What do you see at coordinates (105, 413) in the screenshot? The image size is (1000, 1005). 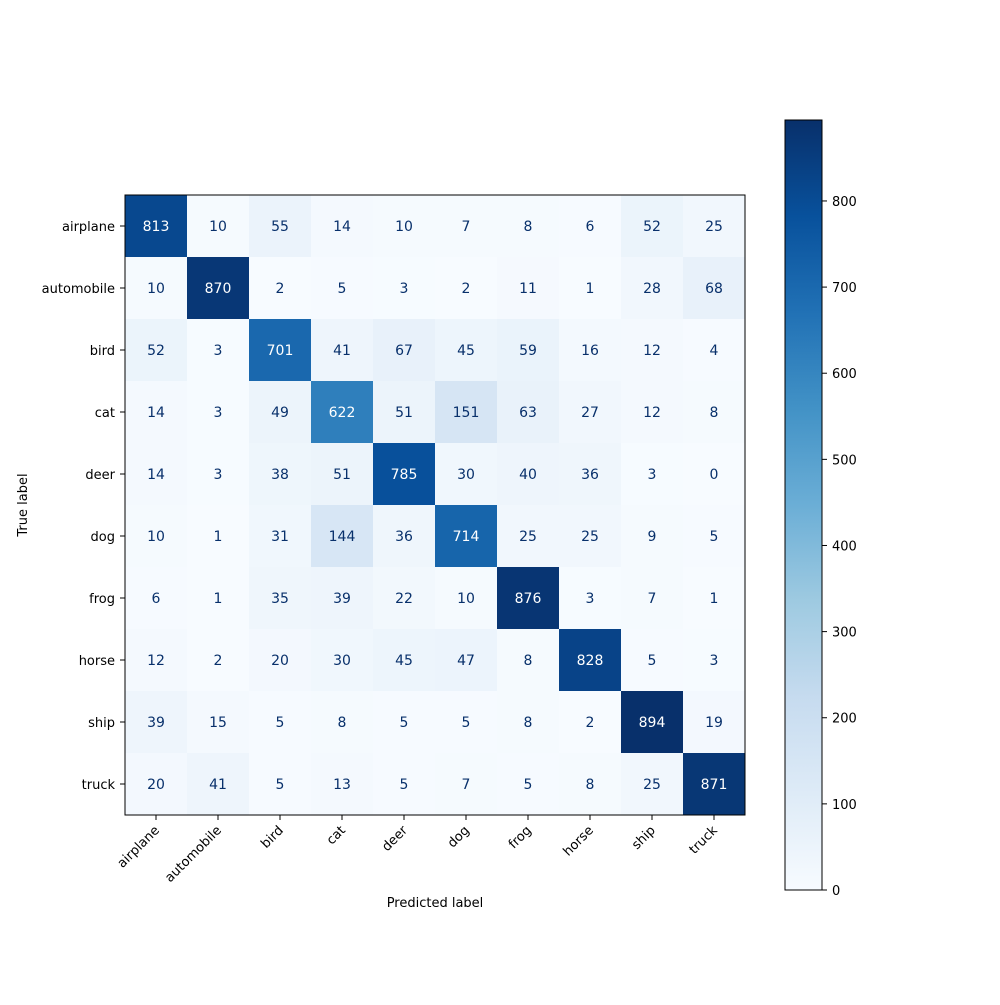 I see `y-tick-label: cat` at bounding box center [105, 413].